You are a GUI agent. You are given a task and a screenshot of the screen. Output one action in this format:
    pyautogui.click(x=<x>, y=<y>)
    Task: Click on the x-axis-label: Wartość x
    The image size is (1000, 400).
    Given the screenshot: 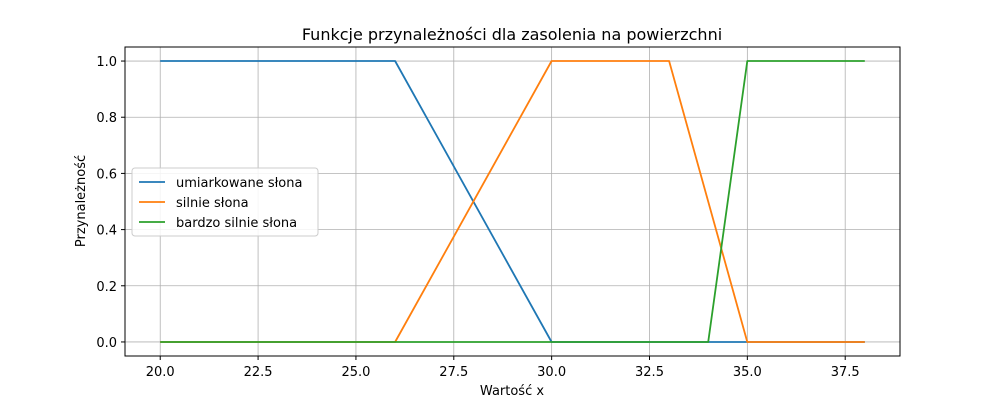 What is the action you would take?
    pyautogui.click(x=512, y=391)
    